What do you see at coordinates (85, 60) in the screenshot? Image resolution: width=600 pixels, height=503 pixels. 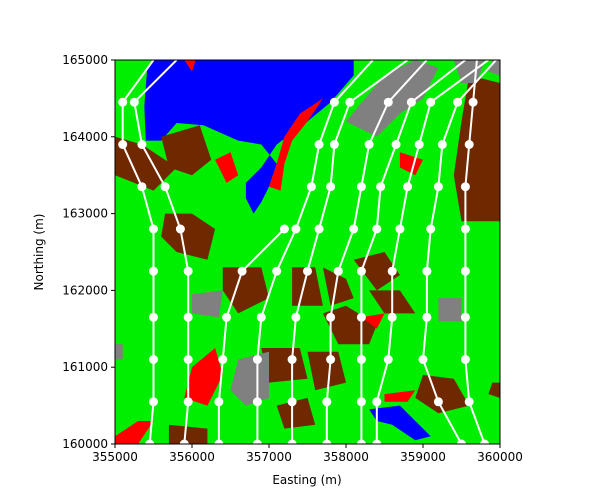 I see `y-tick-label: 165000` at bounding box center [85, 60].